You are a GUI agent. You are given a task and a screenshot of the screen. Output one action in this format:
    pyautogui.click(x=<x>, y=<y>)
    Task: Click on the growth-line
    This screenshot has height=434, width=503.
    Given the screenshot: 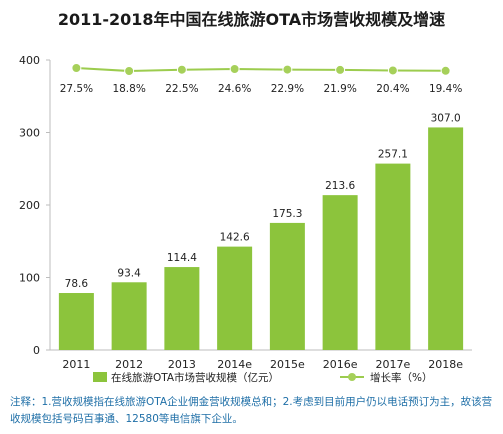 What is the action you would take?
    pyautogui.click(x=261, y=70)
    